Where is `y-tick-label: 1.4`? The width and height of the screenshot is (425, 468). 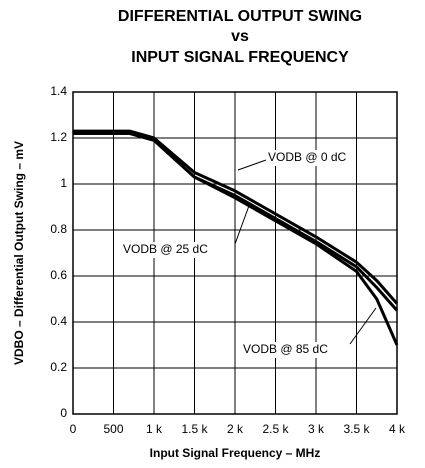 y-tick-label: 1.4 is located at coordinates (58, 91).